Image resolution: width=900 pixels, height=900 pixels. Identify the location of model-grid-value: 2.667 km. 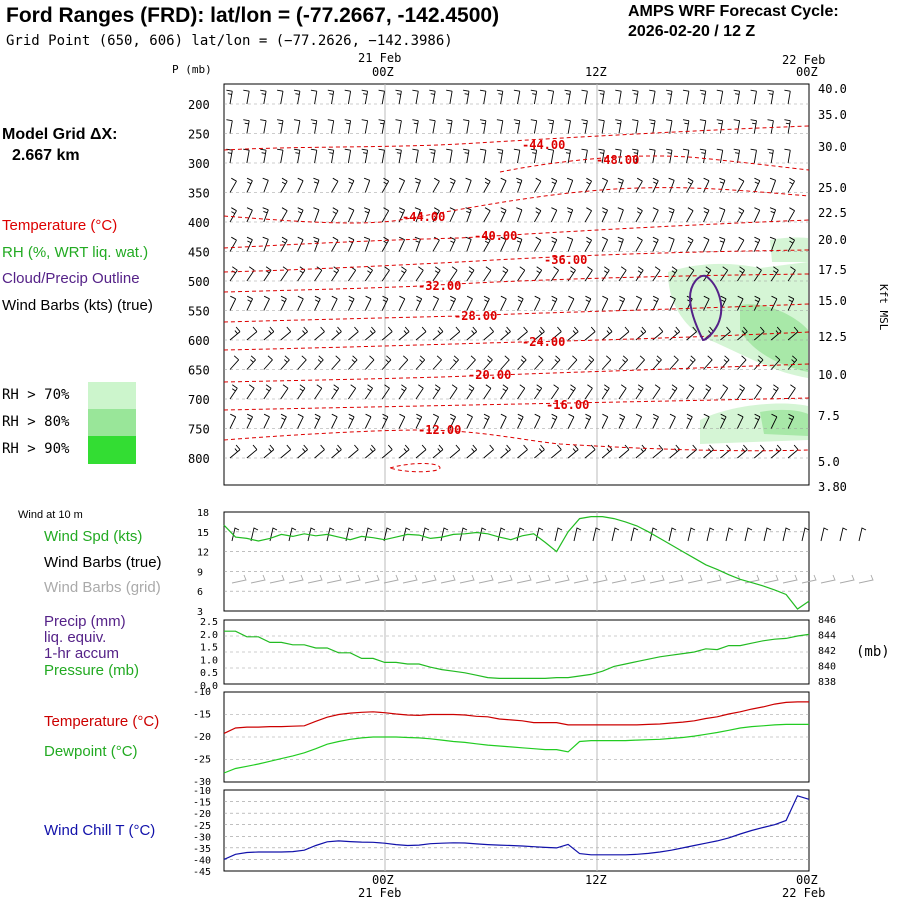
(46, 155).